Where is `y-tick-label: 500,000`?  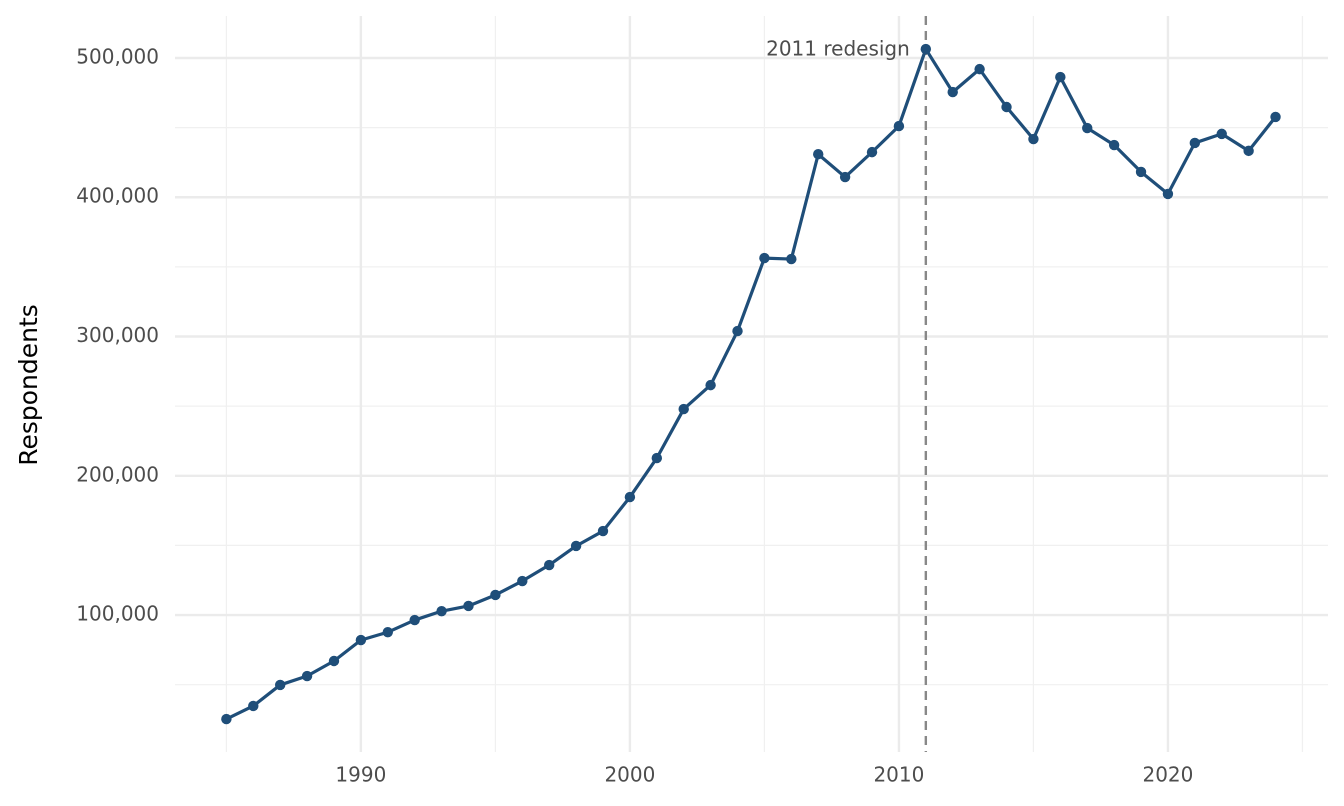
y-tick-label: 500,000 is located at coordinates (117, 56).